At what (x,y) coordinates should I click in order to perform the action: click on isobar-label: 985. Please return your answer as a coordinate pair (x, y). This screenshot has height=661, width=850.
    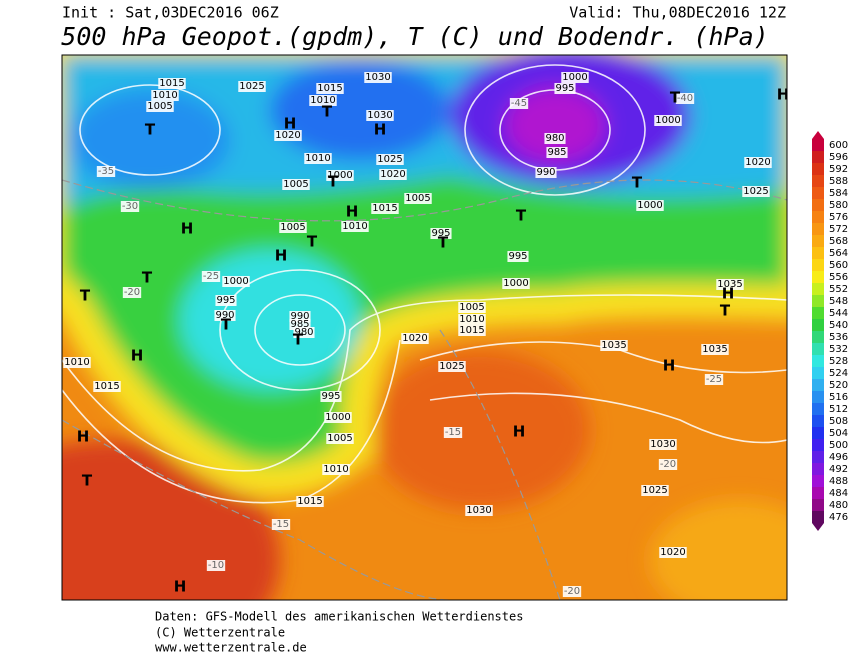
    Looking at the image, I should click on (556, 152).